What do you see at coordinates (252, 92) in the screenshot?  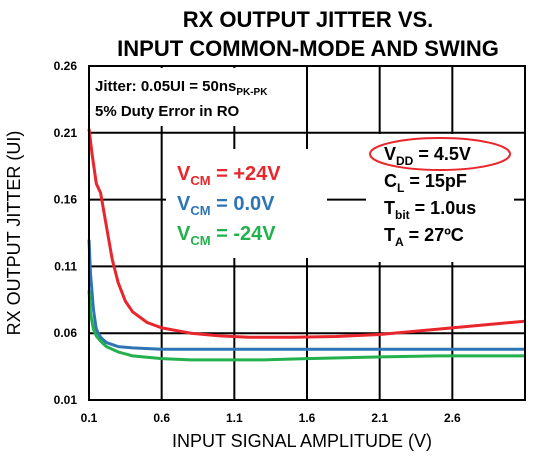 I see `note-line1-sub: PK-PK` at bounding box center [252, 92].